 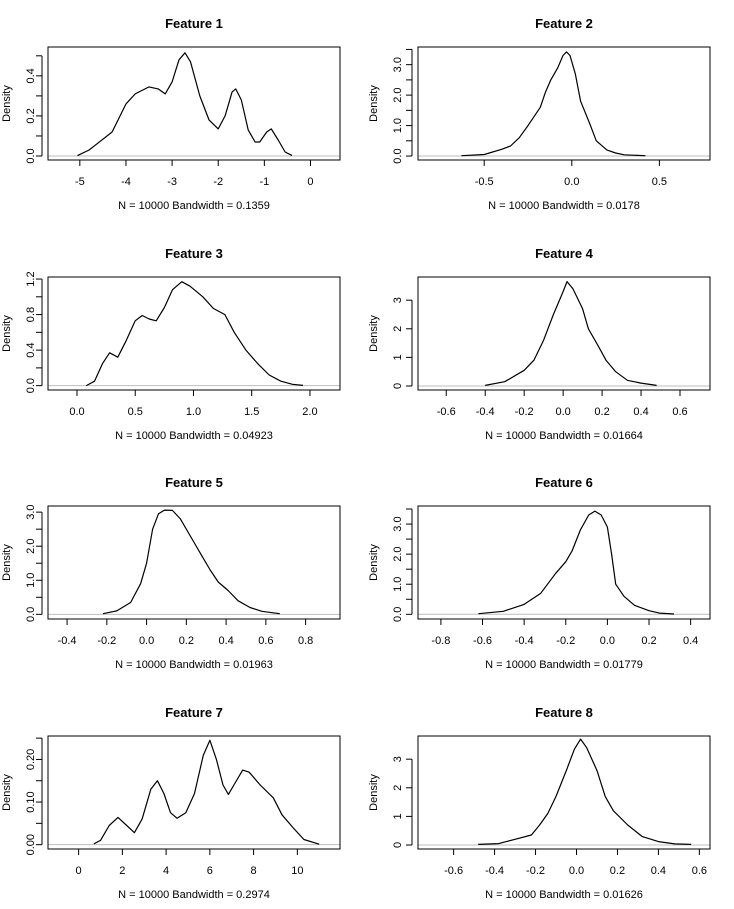 What do you see at coordinates (122, 871) in the screenshot?
I see `x-tick-label: 2` at bounding box center [122, 871].